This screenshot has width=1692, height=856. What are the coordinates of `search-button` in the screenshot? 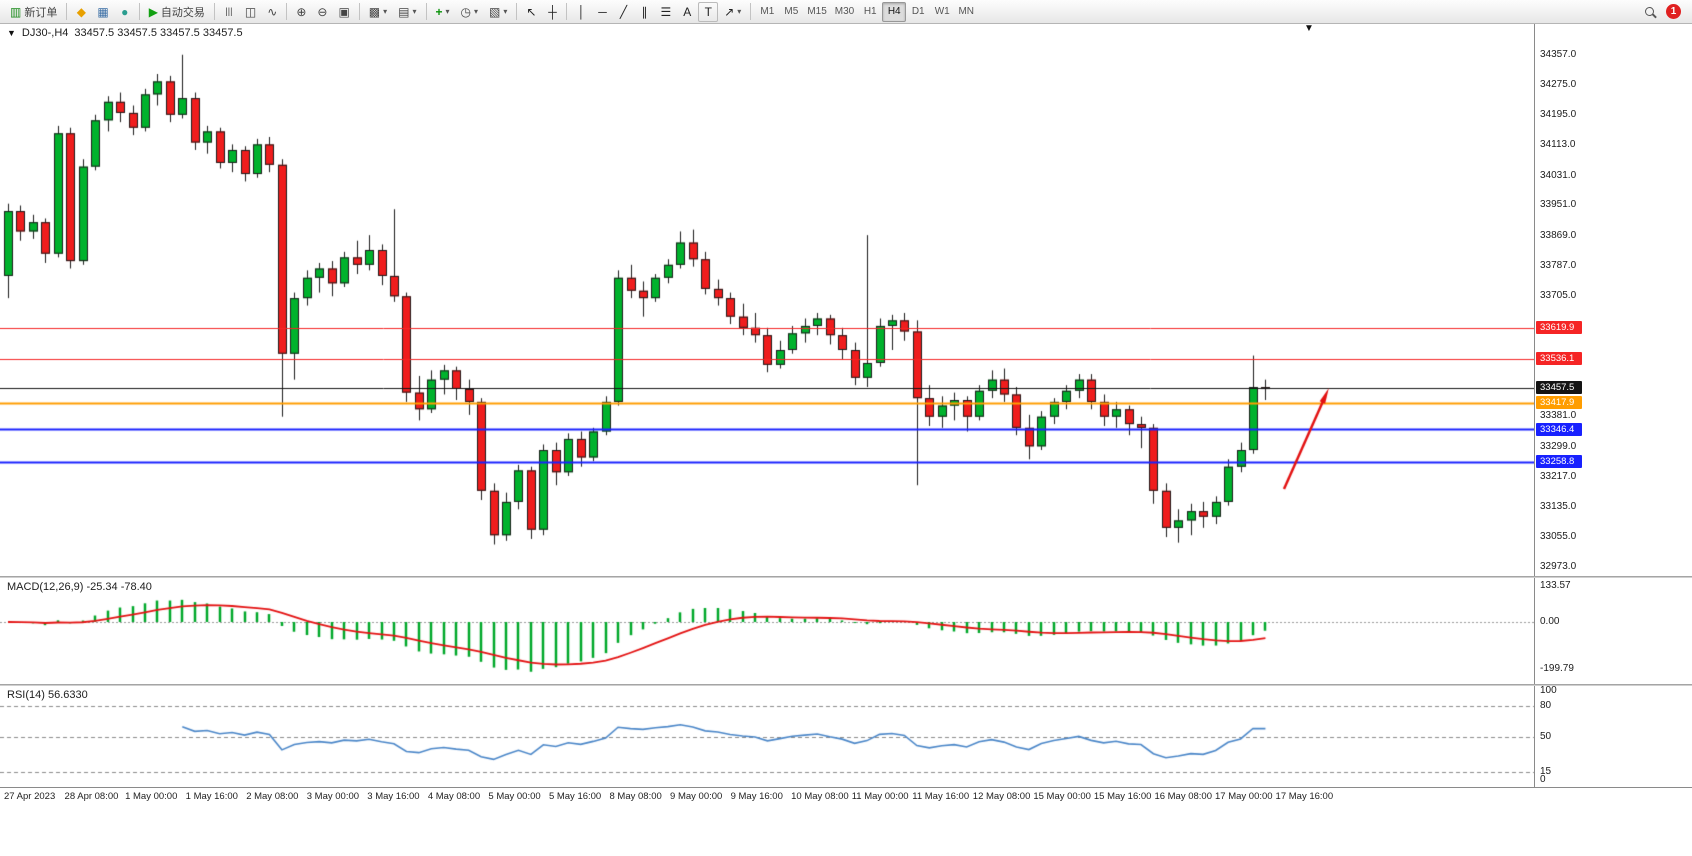 It's located at (1649, 12).